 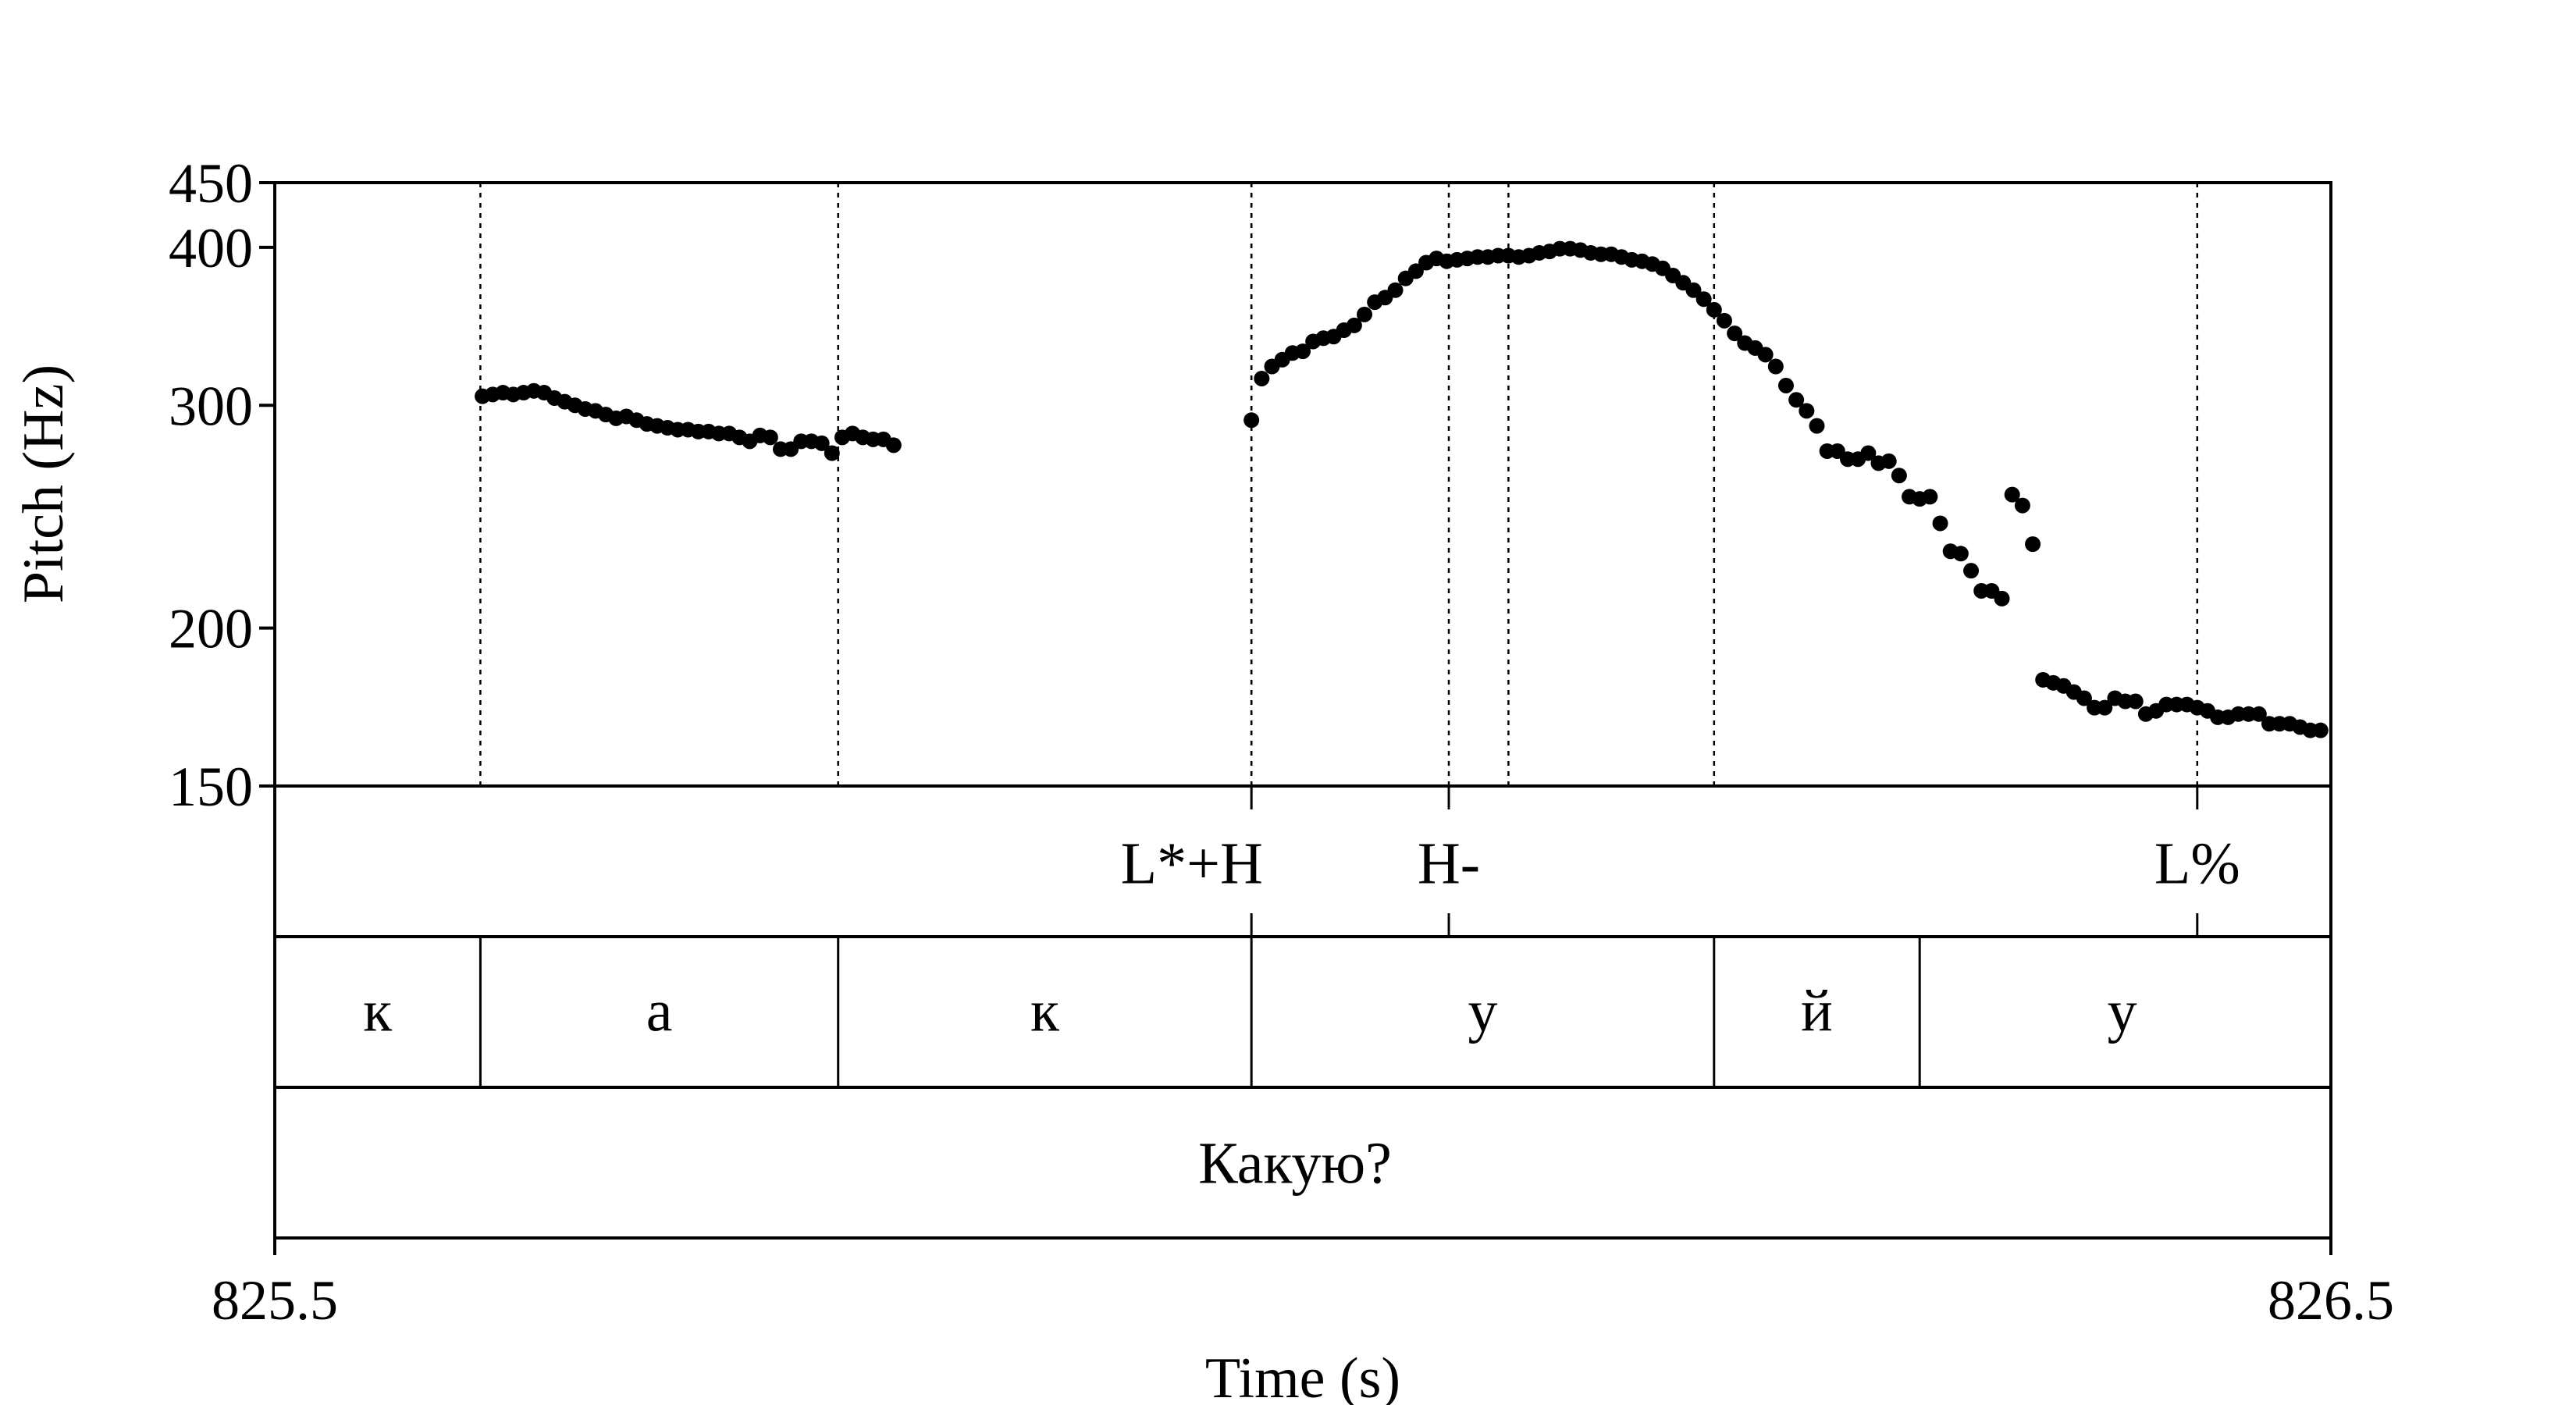 What do you see at coordinates (211, 184) in the screenshot?
I see `y-tick-label: 450` at bounding box center [211, 184].